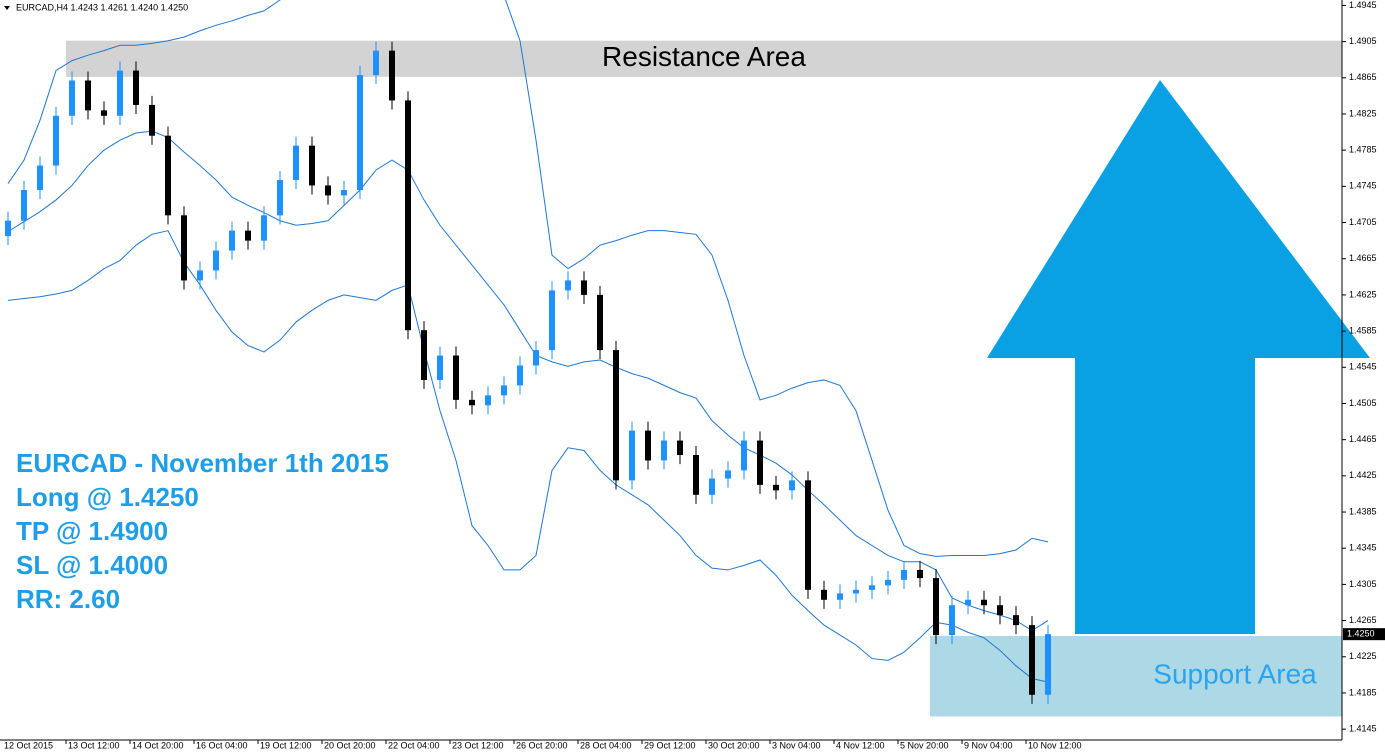 Image resolution: width=1385 pixels, height=754 pixels. Describe the element at coordinates (1363, 548) in the screenshot. I see `y-tick-label: 1.4345` at that location.